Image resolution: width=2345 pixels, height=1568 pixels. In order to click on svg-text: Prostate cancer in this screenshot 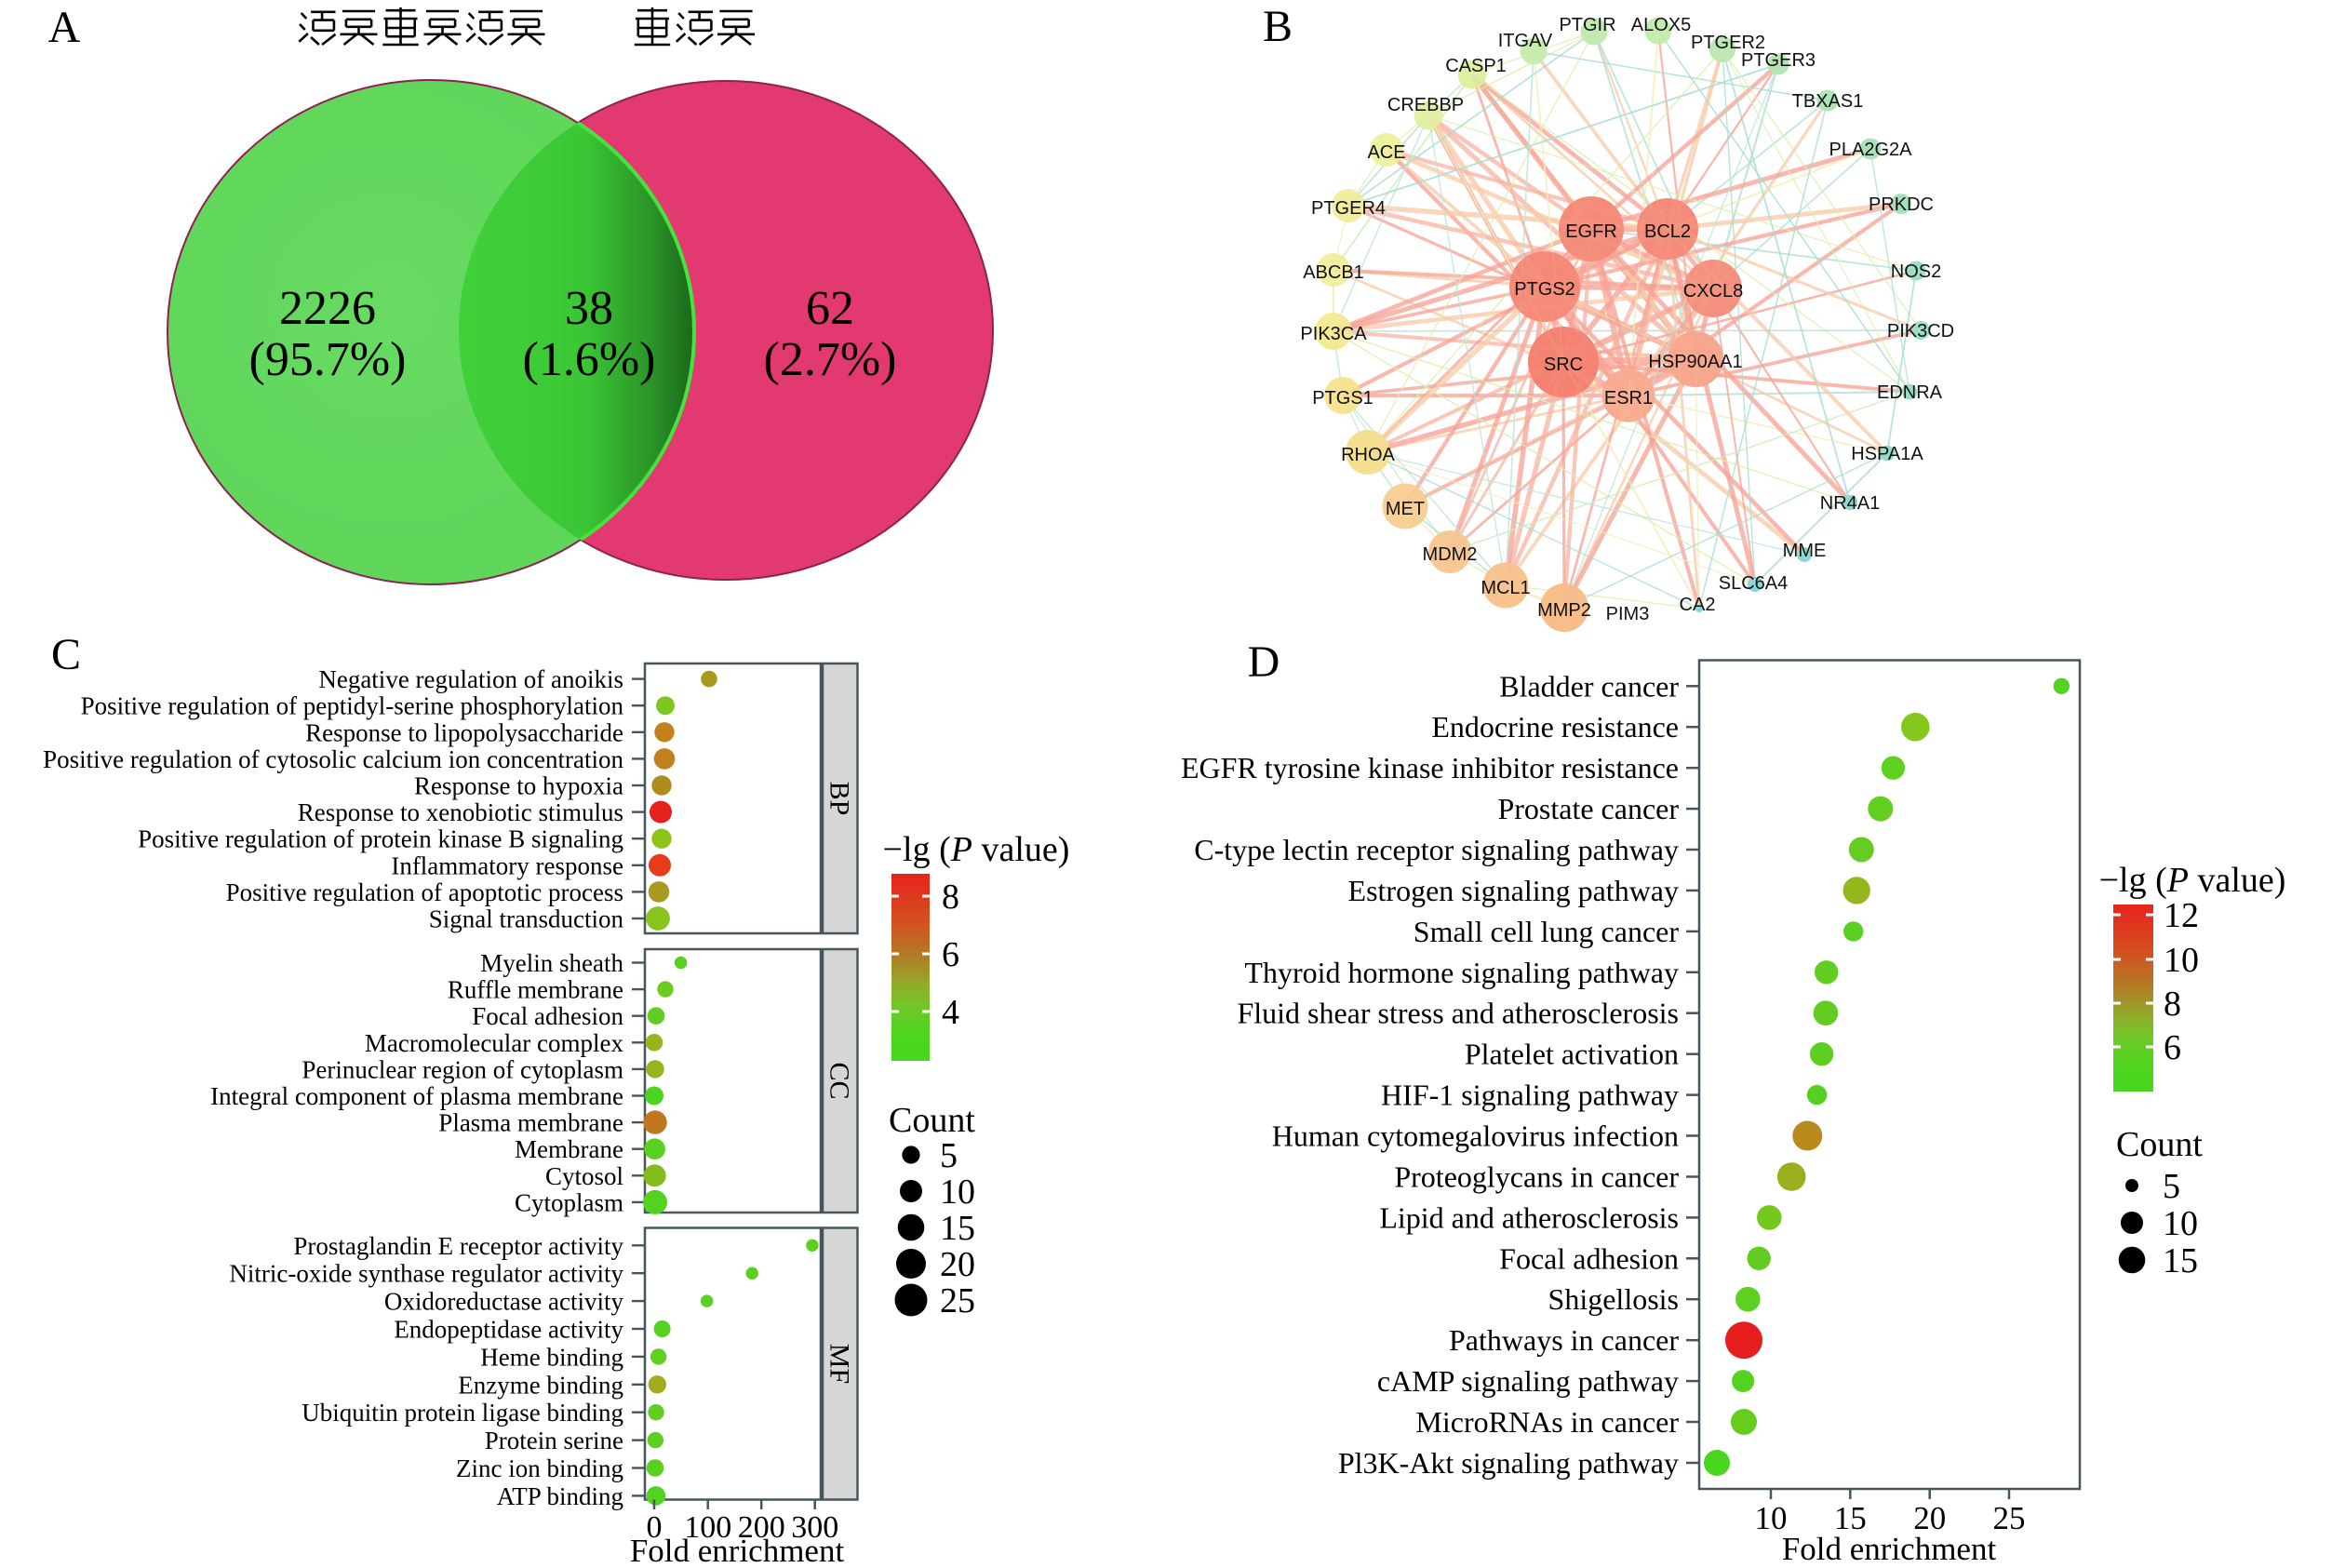, I will do `click(1588, 808)`.